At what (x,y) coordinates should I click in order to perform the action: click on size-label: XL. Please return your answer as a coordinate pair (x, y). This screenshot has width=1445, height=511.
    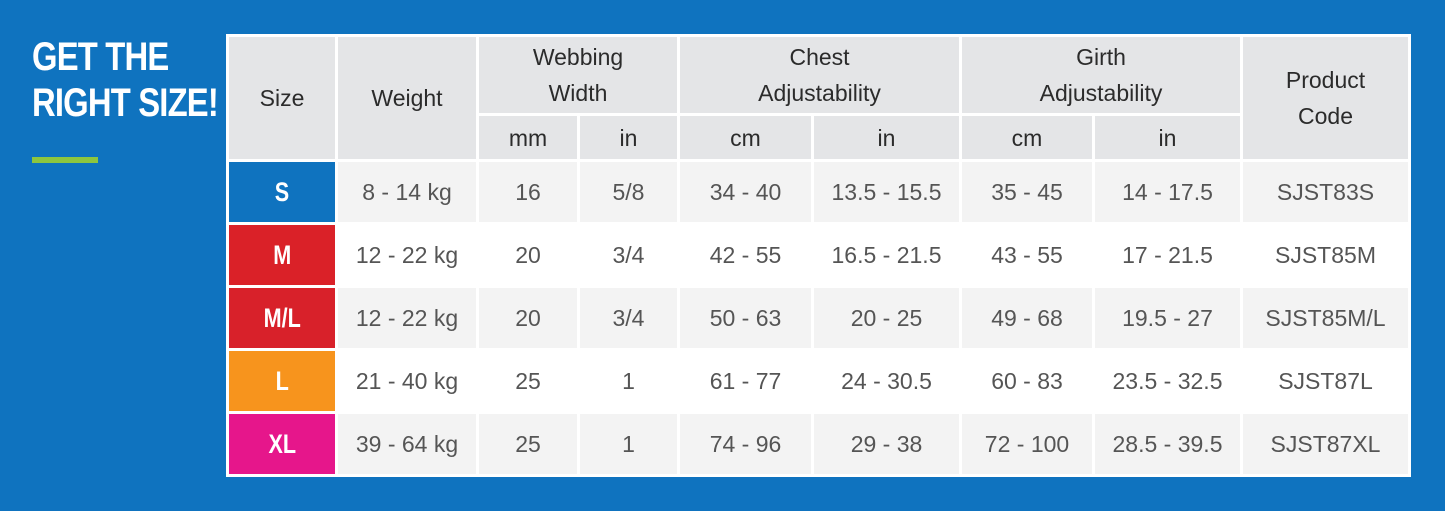
    Looking at the image, I should click on (282, 443).